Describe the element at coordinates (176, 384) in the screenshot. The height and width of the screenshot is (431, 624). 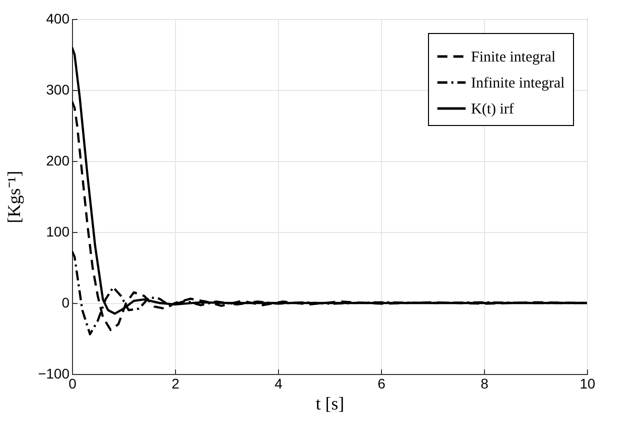
I see `x-tick-label: 2` at that location.